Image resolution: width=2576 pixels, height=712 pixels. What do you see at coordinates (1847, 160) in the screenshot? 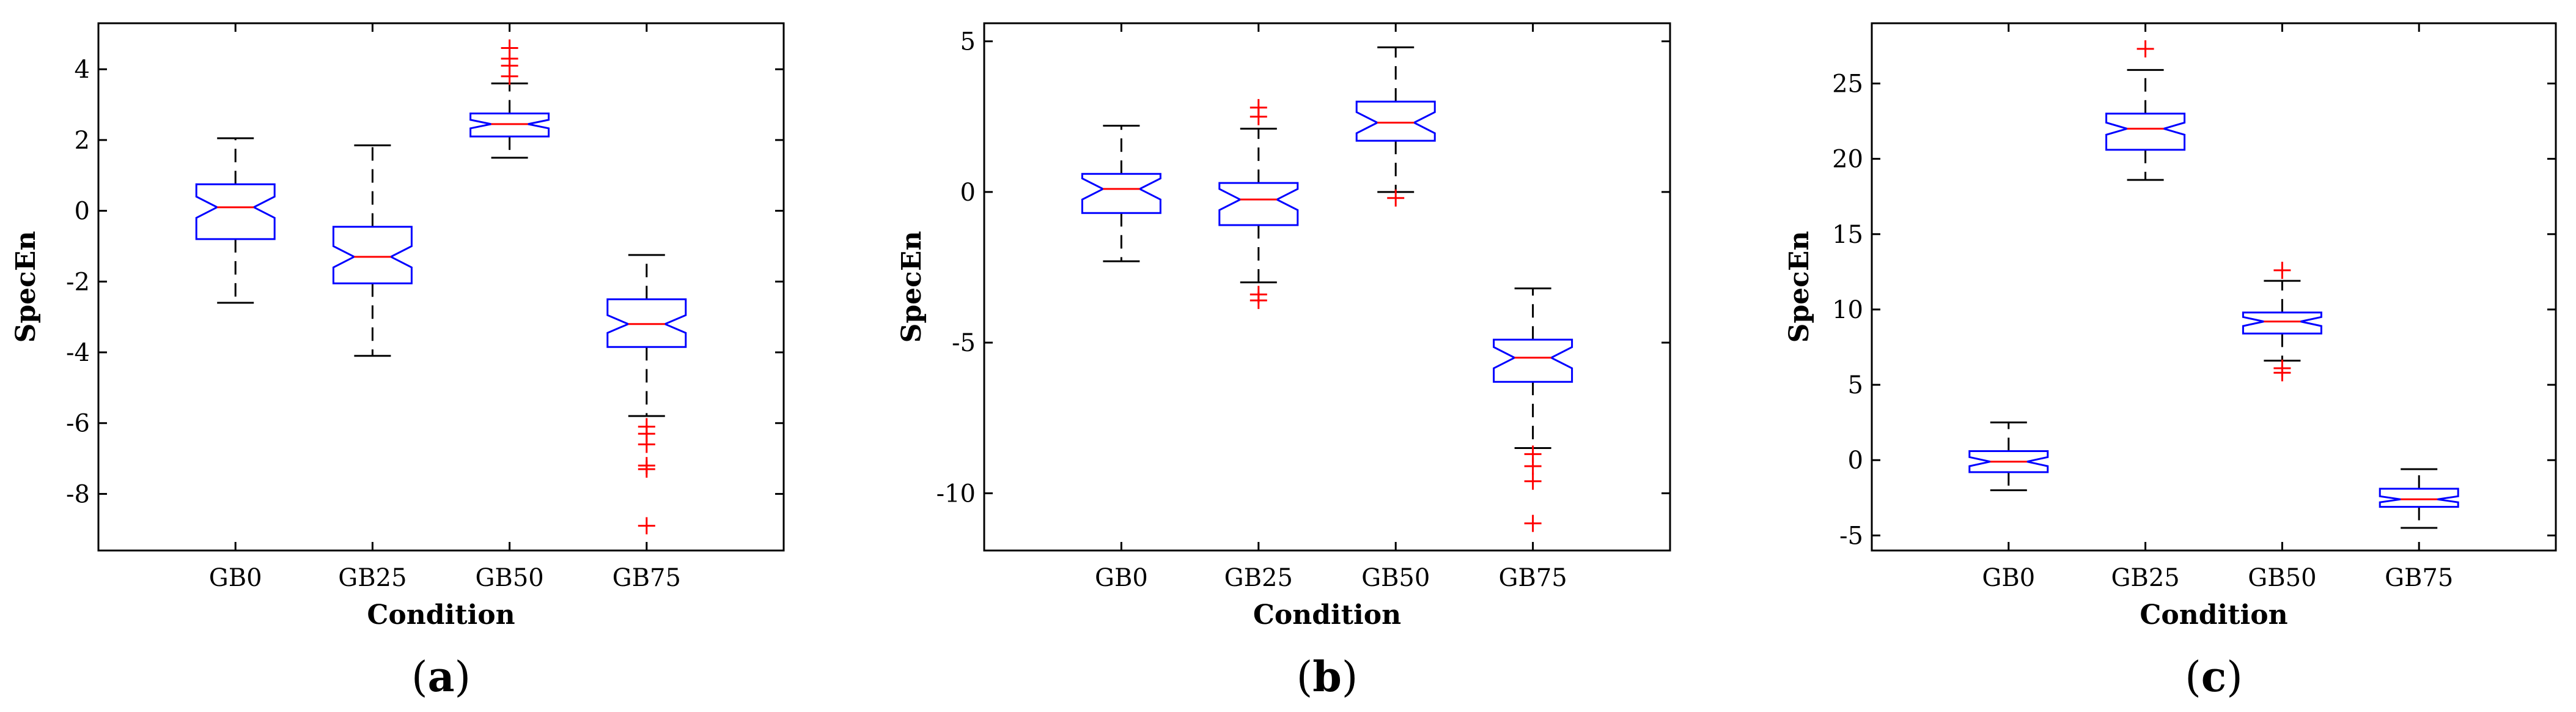
I see `y-tick-label: 20` at bounding box center [1847, 160].